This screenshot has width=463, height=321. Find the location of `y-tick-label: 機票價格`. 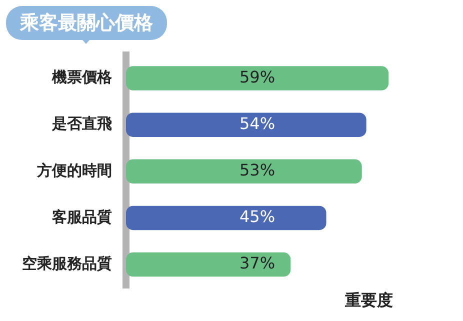

y-tick-label: 機票價格 is located at coordinates (82, 77).